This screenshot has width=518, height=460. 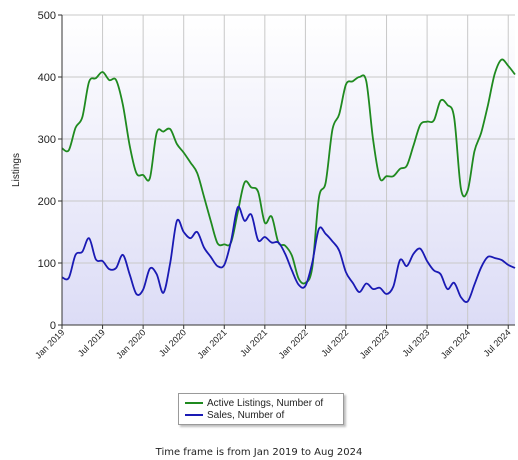 What do you see at coordinates (49, 343) in the screenshot?
I see `x-tick-label: Jan 2019` at bounding box center [49, 343].